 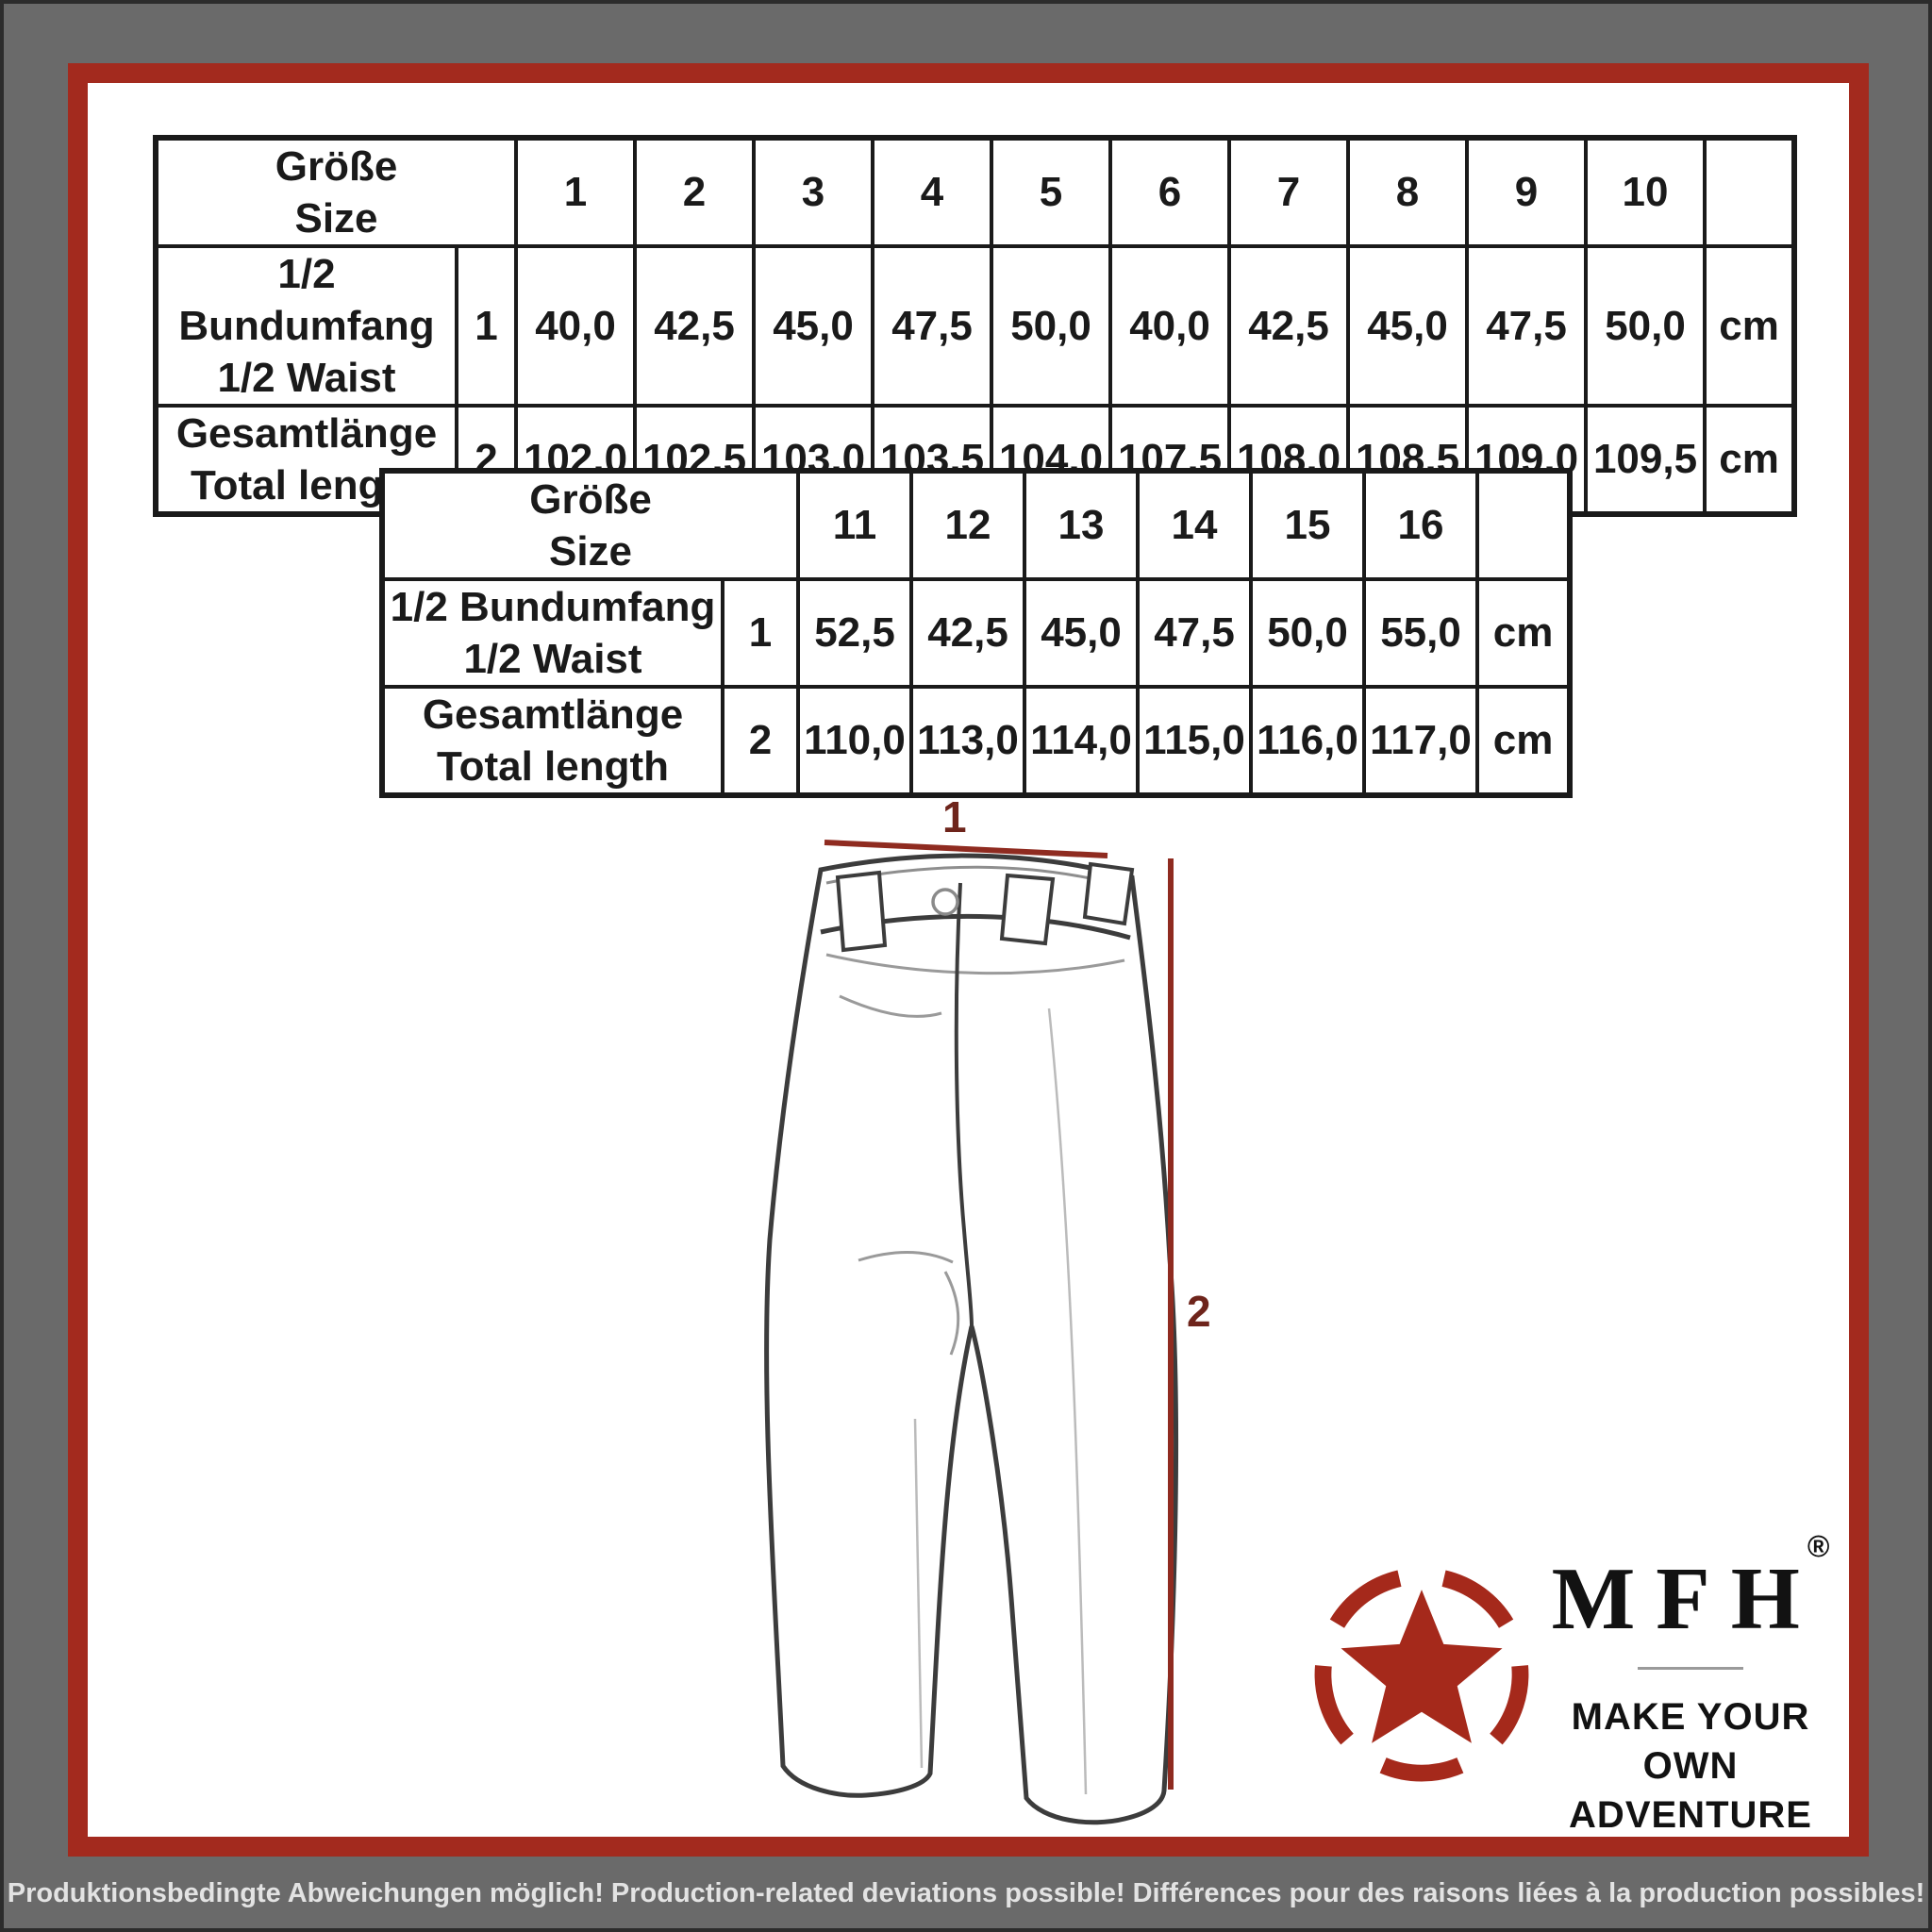 What do you see at coordinates (1645, 460) in the screenshot?
I see `value-cell: 109,5` at bounding box center [1645, 460].